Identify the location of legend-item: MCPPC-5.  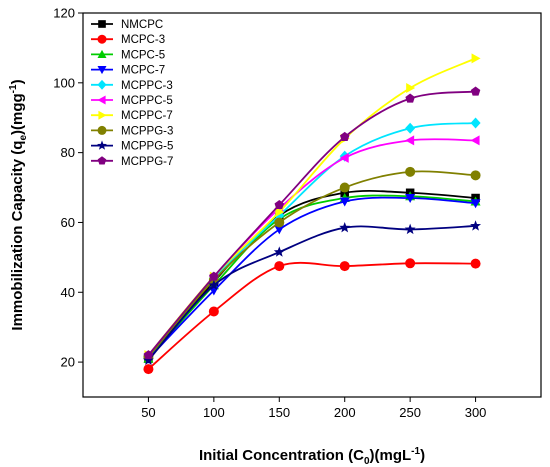
(132, 101).